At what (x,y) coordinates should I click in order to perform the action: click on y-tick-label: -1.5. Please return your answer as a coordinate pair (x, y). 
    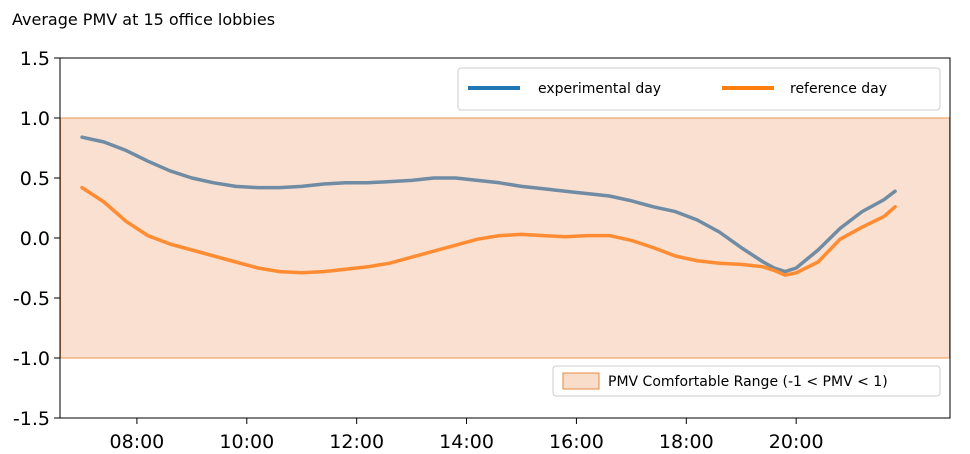
    Looking at the image, I should click on (31, 419).